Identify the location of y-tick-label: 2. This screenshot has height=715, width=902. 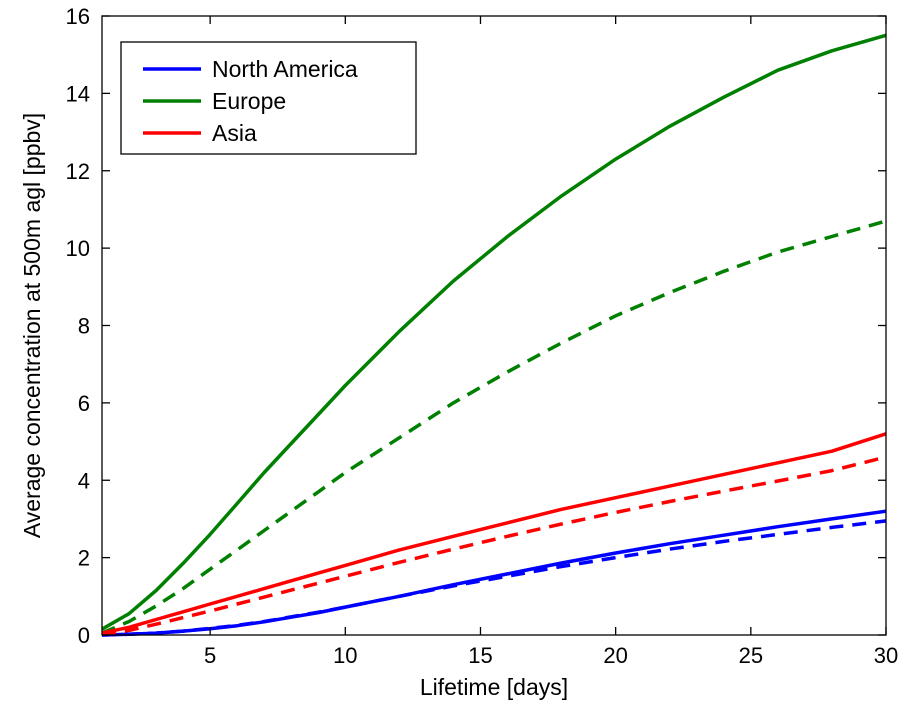
(84, 558).